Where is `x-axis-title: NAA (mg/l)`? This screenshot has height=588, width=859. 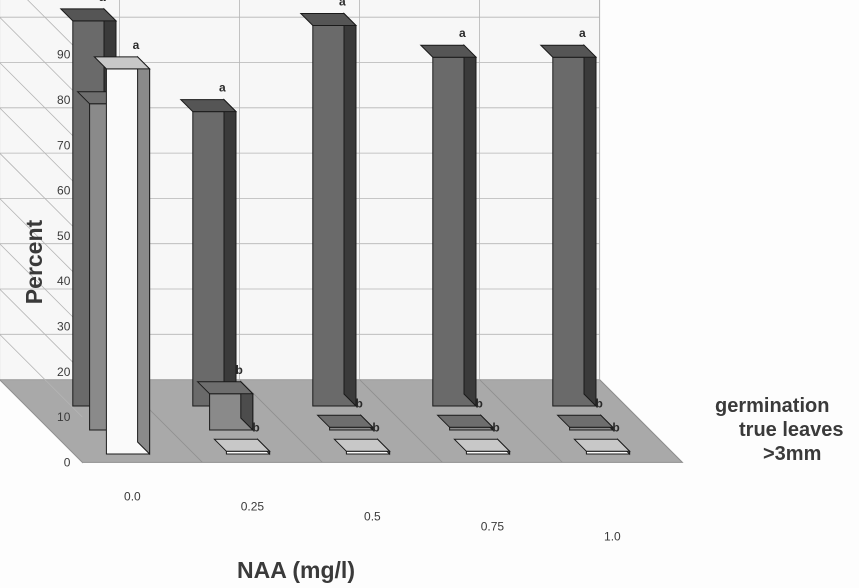 x-axis-title: NAA (mg/l) is located at coordinates (296, 570).